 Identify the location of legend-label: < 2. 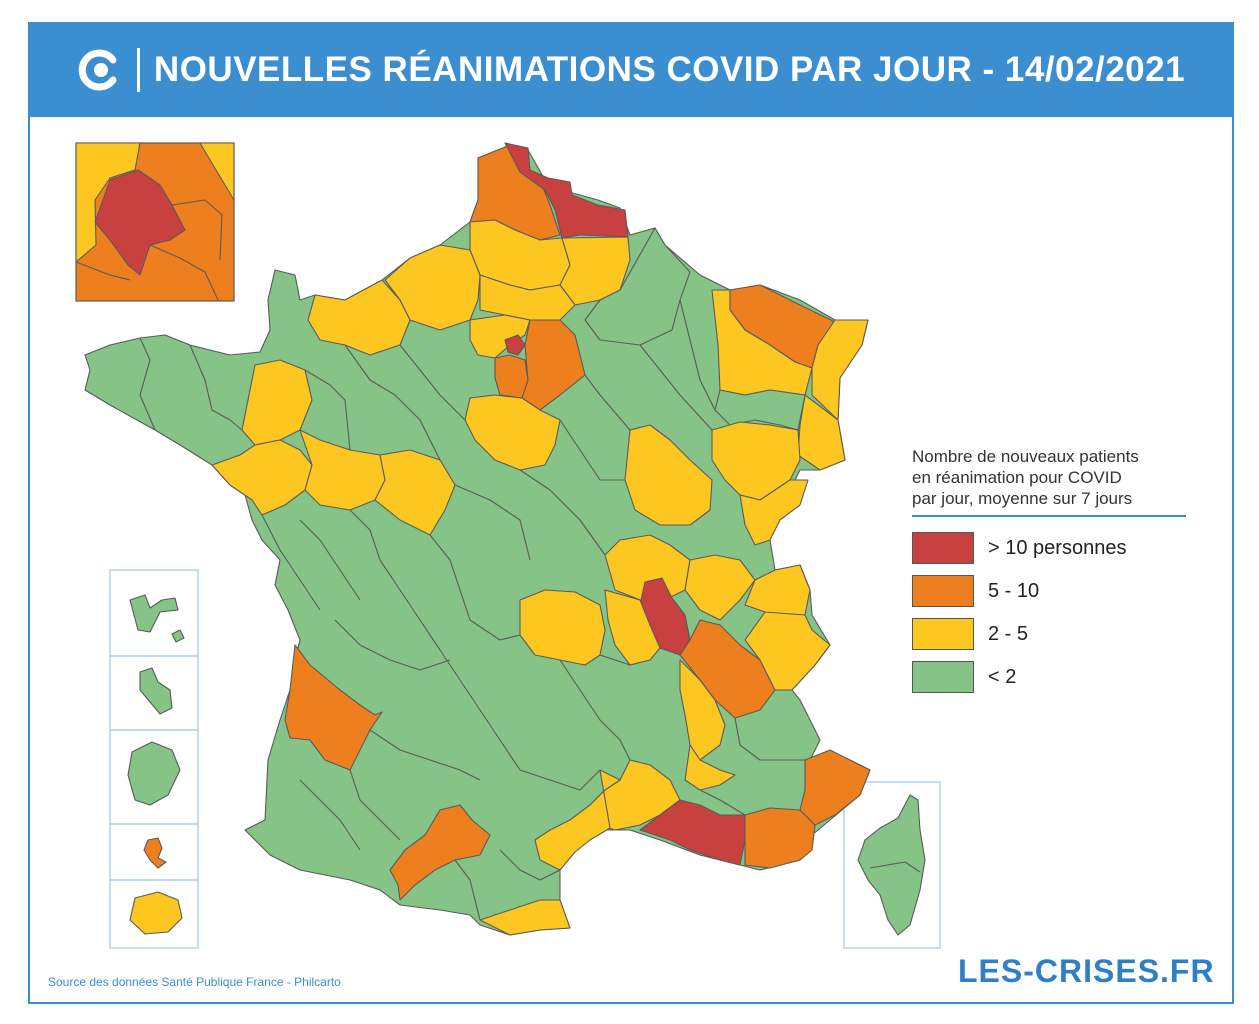
(1002, 676).